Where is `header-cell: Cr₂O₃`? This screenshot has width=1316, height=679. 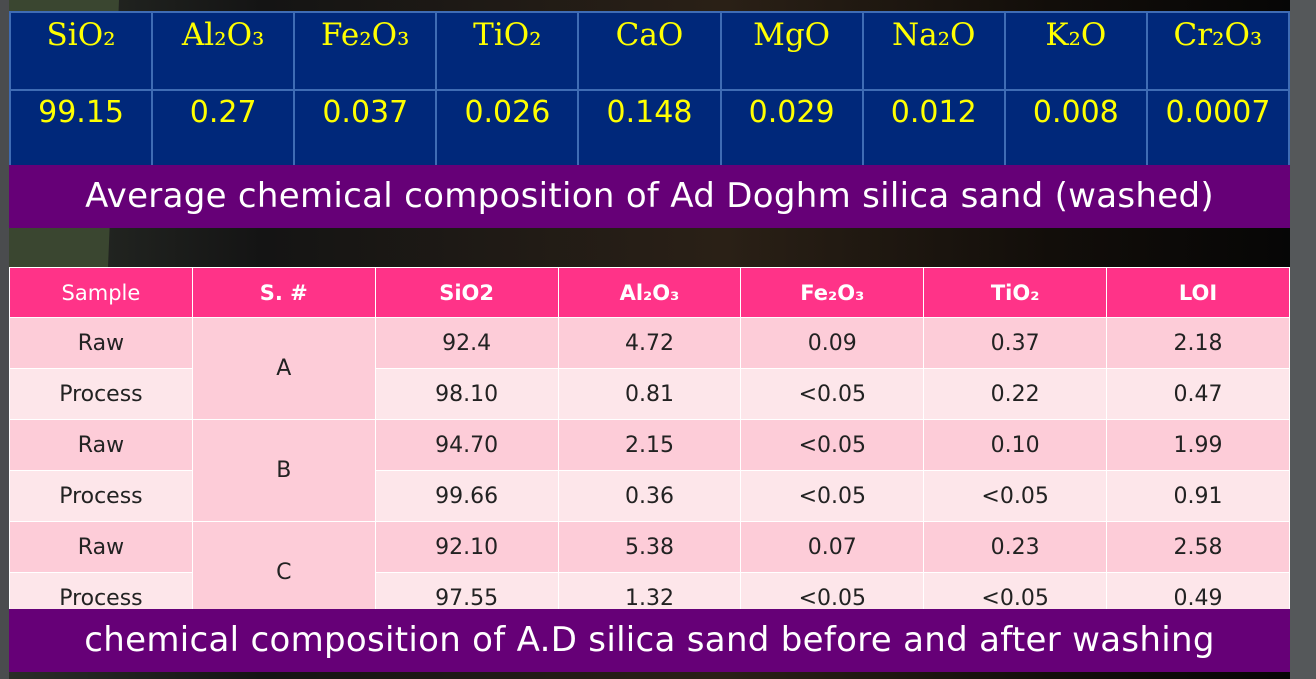
header-cell: Cr₂O₃ is located at coordinates (1218, 51).